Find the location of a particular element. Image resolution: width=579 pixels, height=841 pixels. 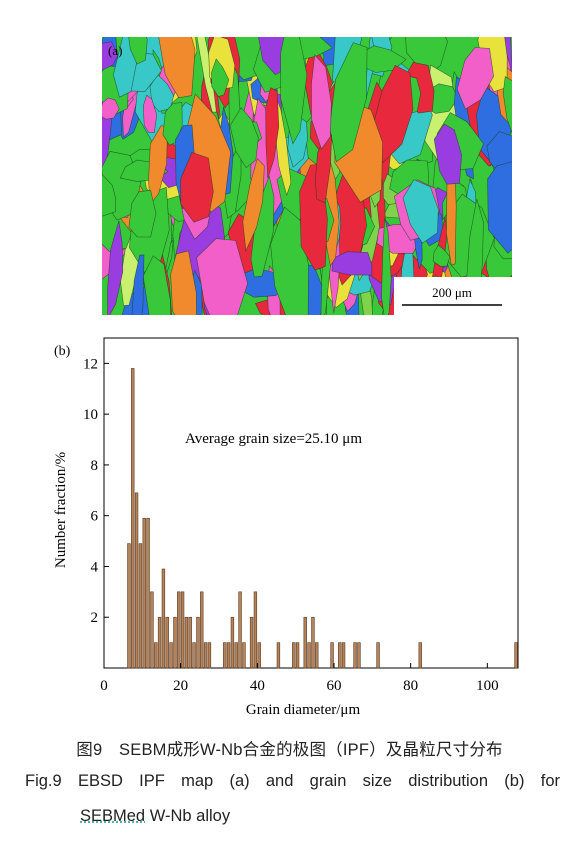

x-tick-label: 40 is located at coordinates (257, 686).